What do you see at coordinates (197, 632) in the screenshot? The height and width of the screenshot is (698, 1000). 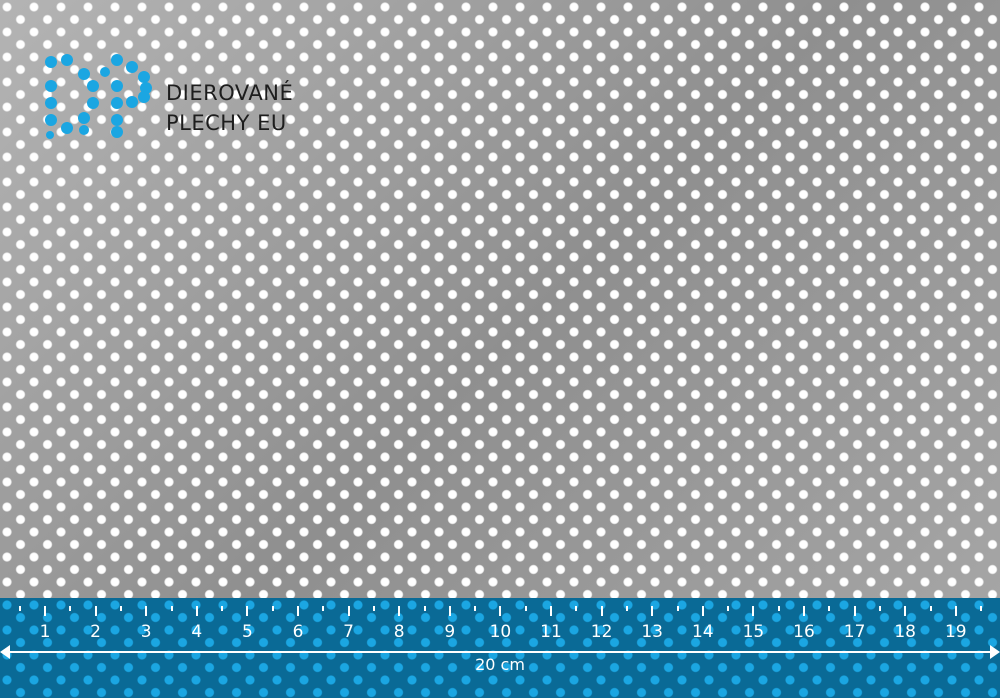 I see `cm-label: 4` at bounding box center [197, 632].